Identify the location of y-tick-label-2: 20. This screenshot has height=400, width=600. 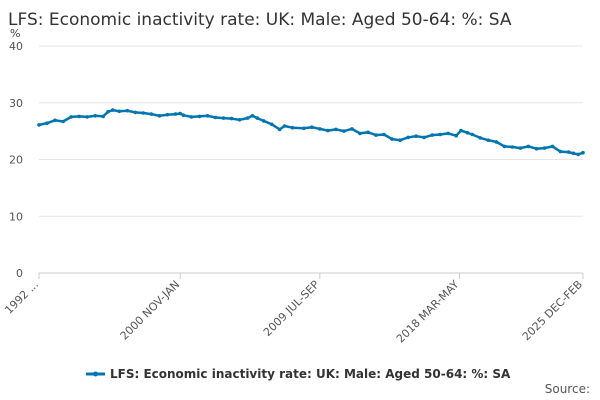
(16, 160).